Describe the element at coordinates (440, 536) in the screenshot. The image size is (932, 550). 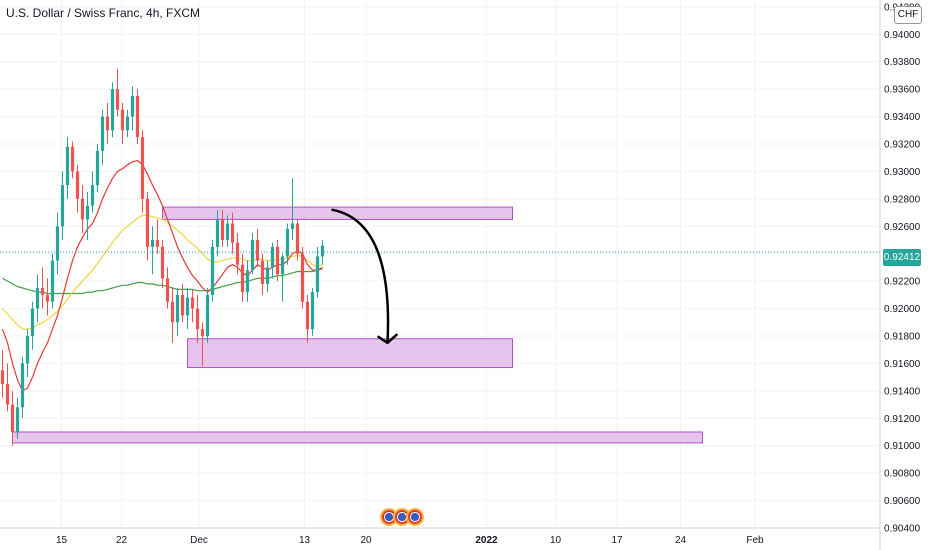
I see `time-axis: 15 22 Dec 13 20 2022 10 17 24 Feb` at that location.